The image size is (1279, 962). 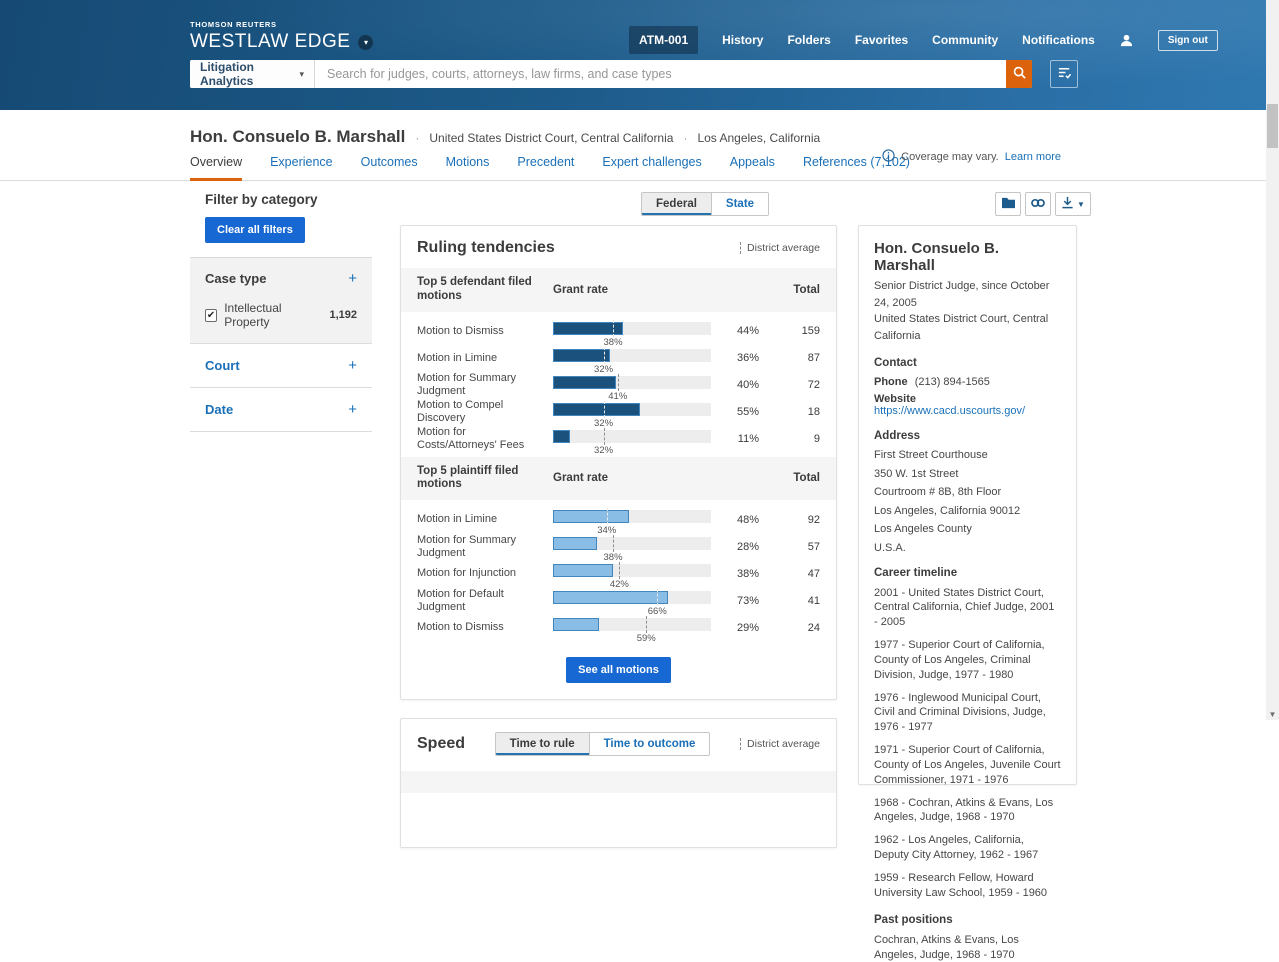 What do you see at coordinates (474, 289) in the screenshot?
I see `column-header-motions: Top 5 defendant filed motions` at bounding box center [474, 289].